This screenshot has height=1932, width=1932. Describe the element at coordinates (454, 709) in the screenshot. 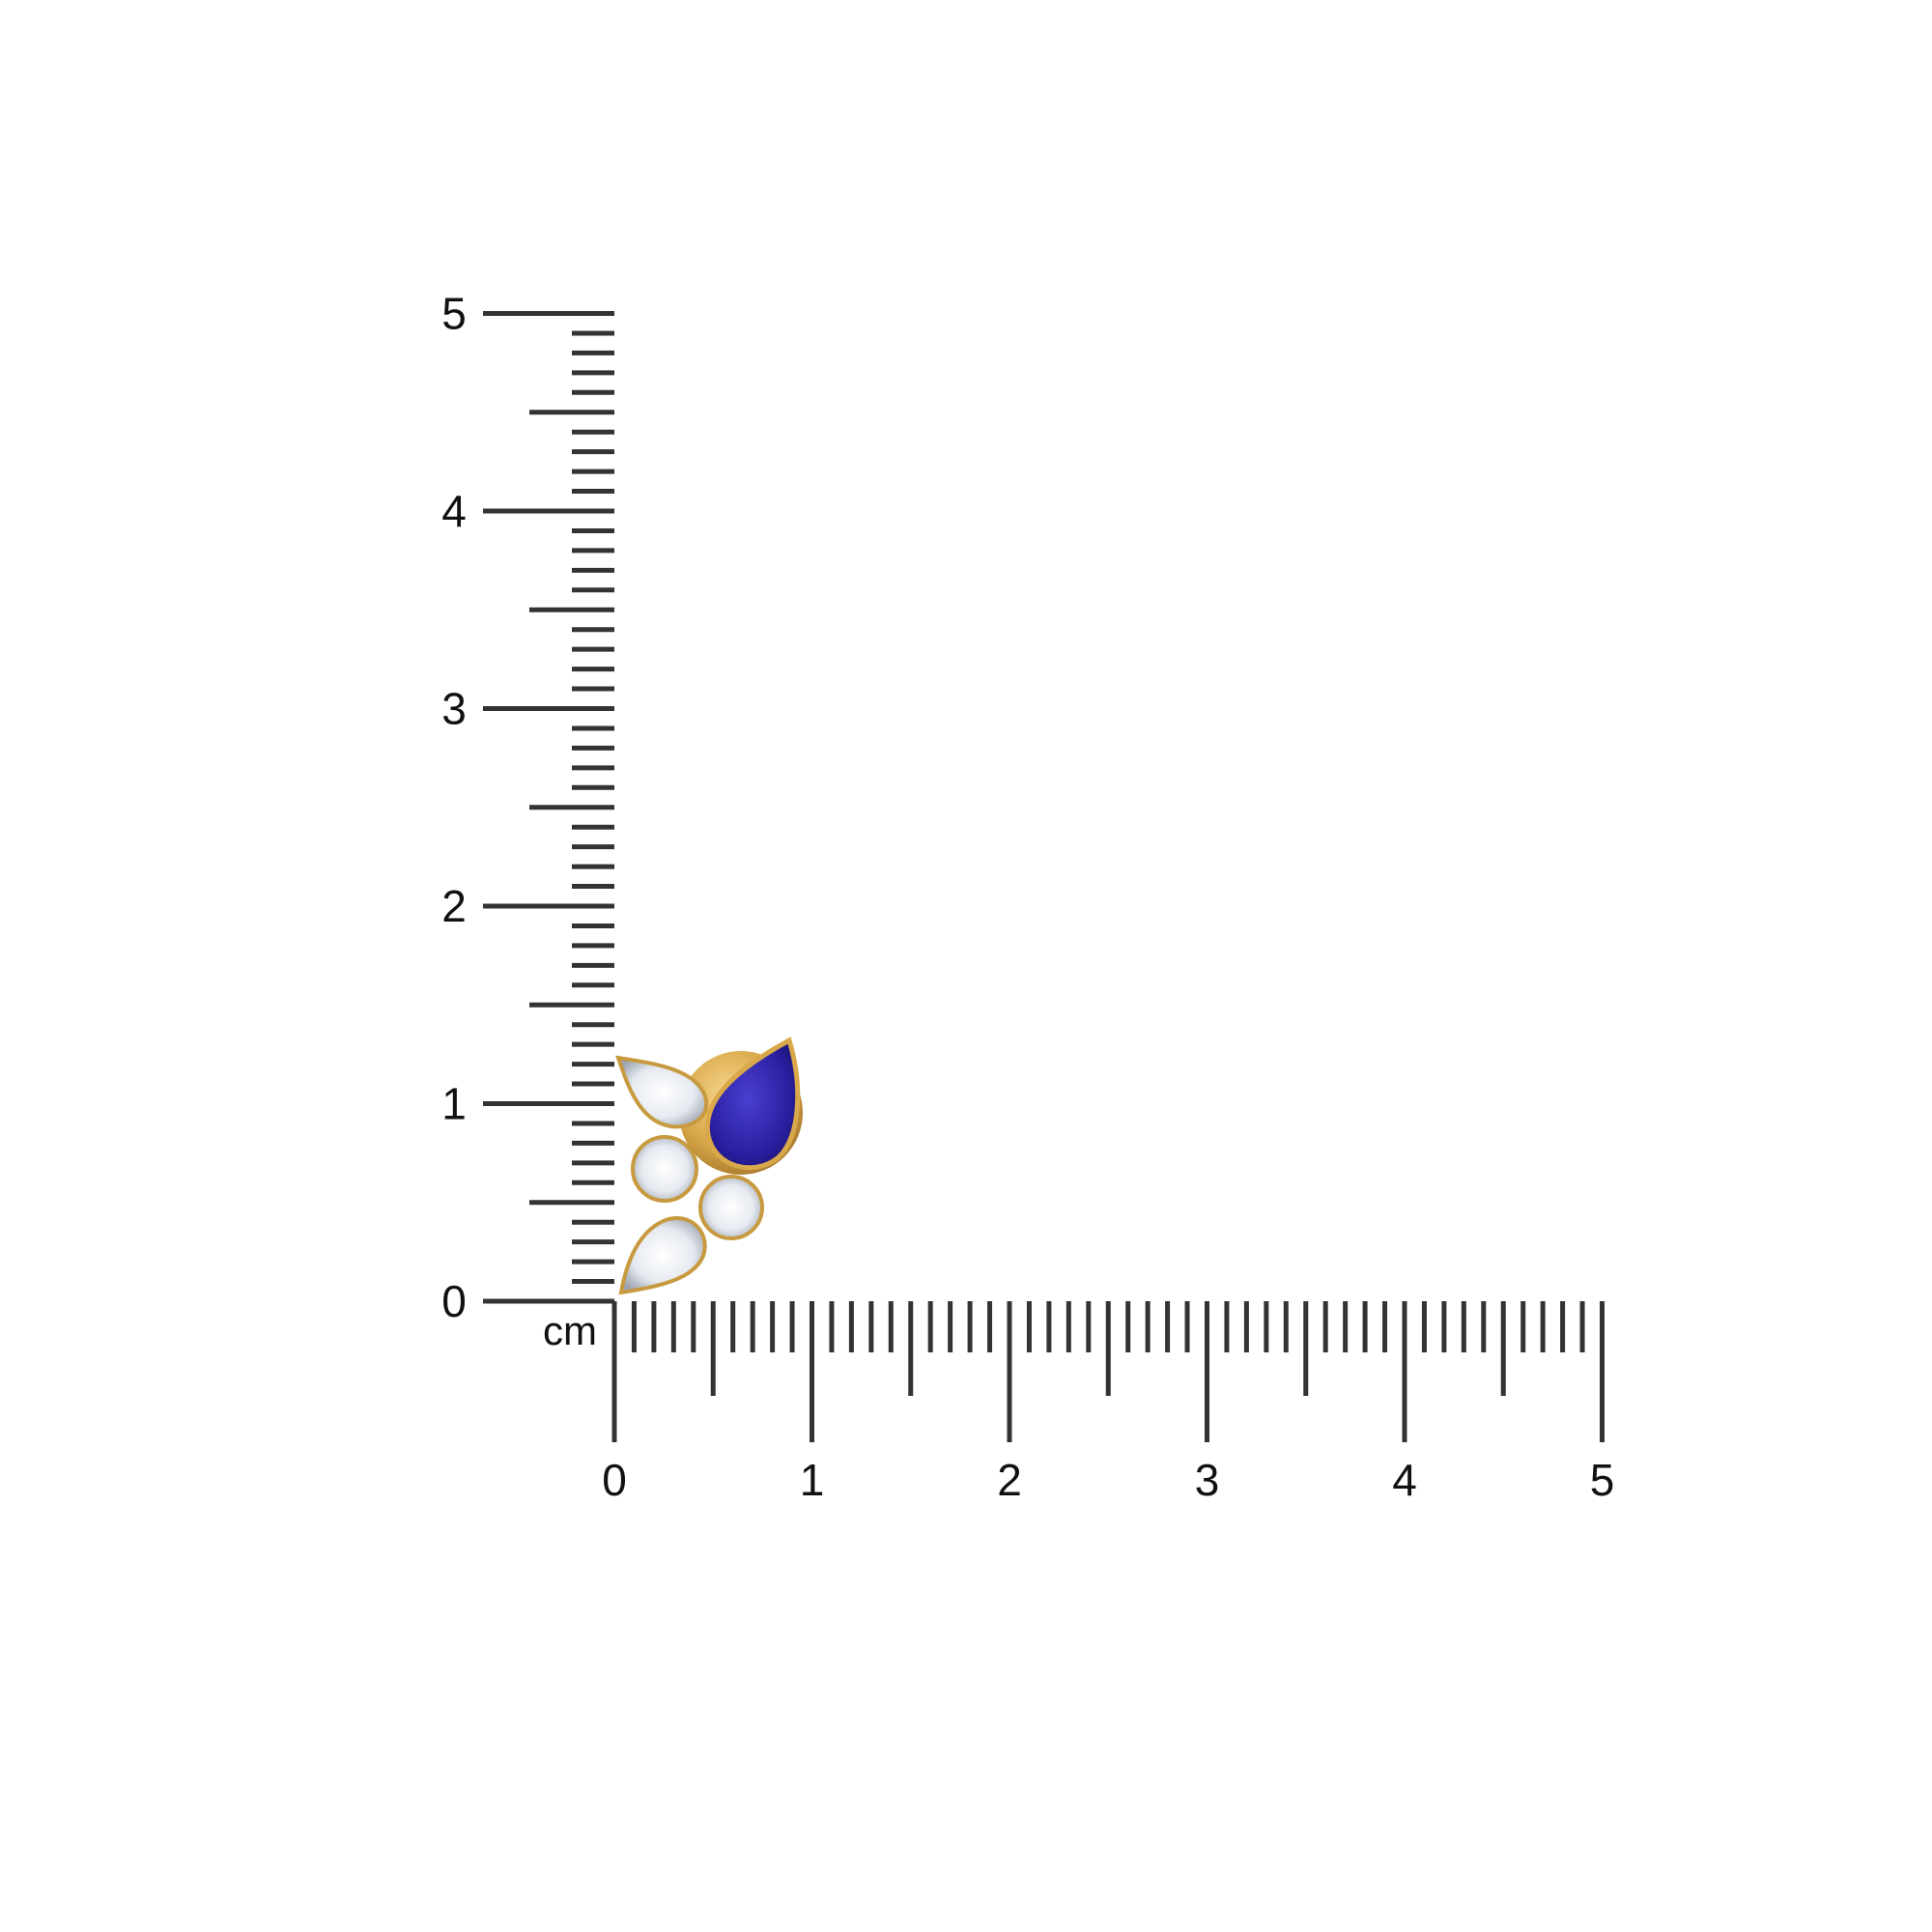

I see `vertical-label: 3` at that location.